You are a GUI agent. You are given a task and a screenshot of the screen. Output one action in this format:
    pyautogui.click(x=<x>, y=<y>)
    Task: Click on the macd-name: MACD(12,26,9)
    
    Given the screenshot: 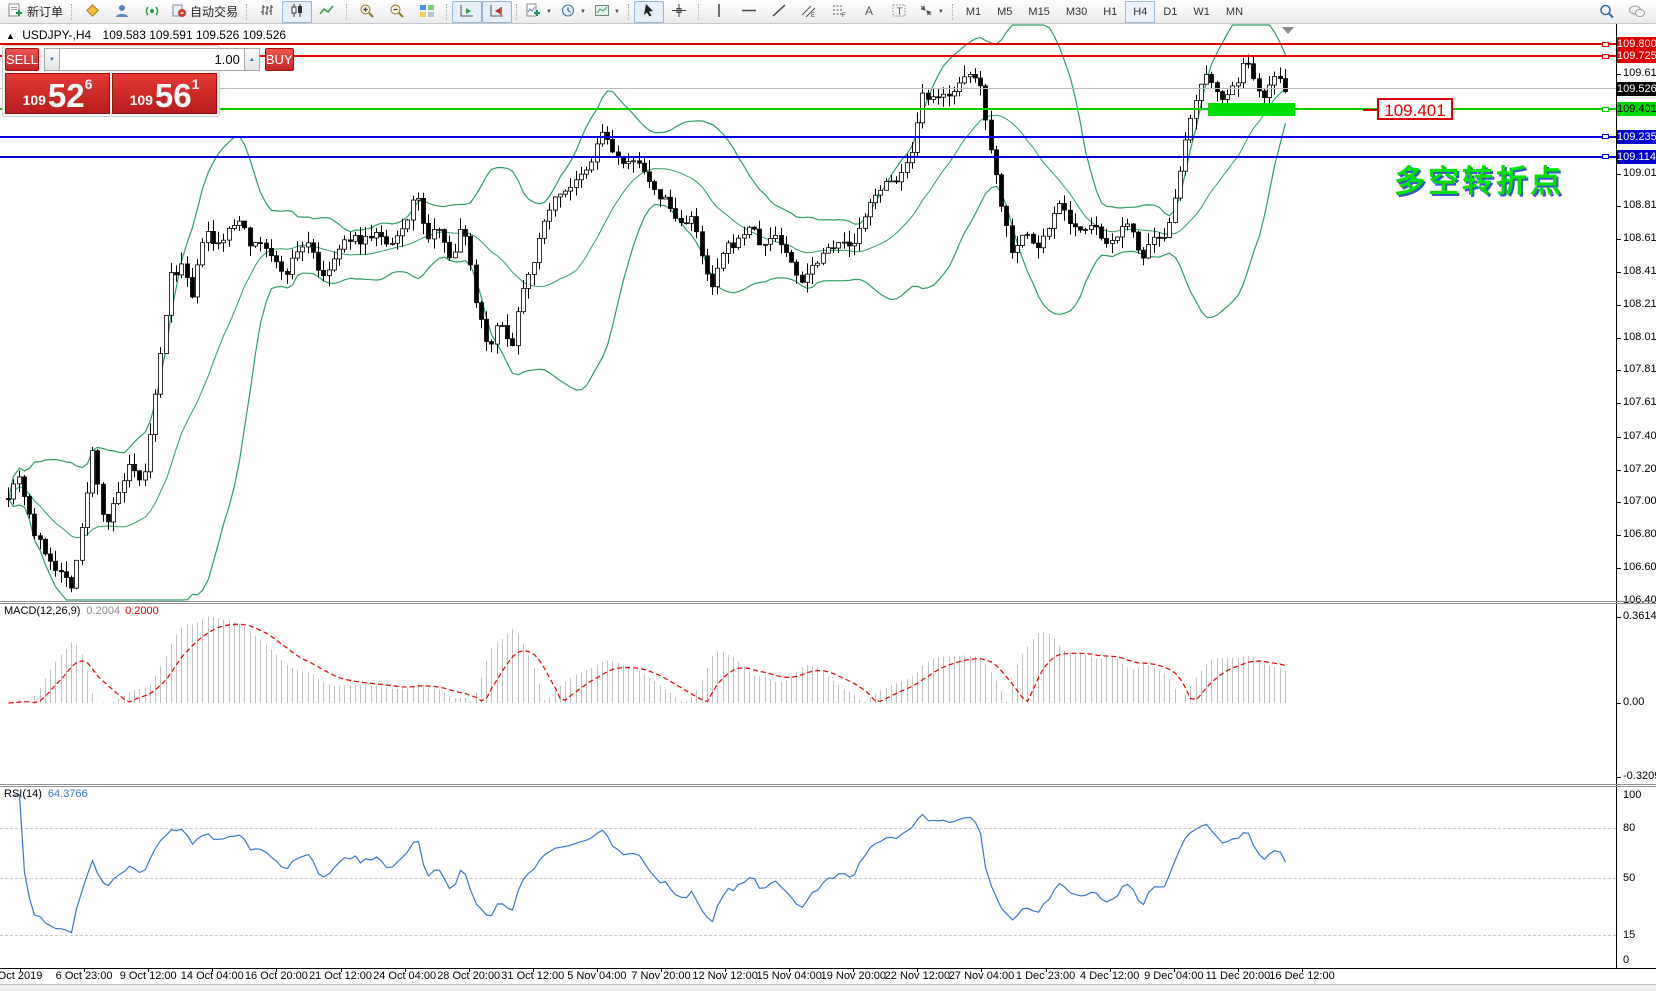 What is the action you would take?
    pyautogui.click(x=42, y=611)
    